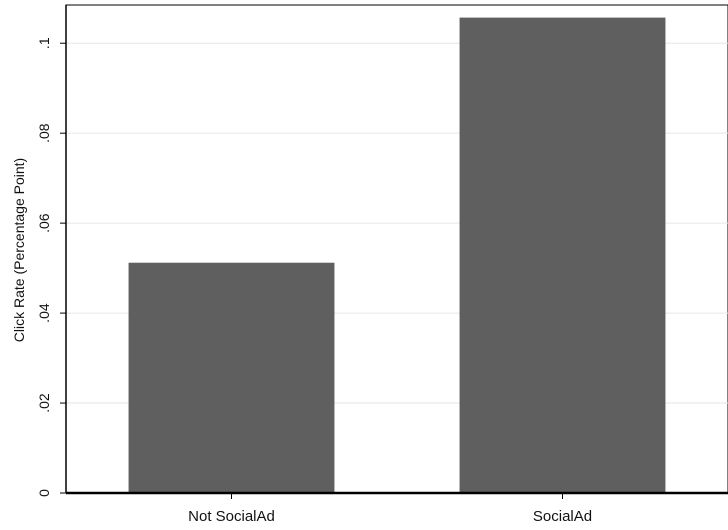  Describe the element at coordinates (231, 516) in the screenshot. I see `x-tick-label: Not SocialAd` at that location.